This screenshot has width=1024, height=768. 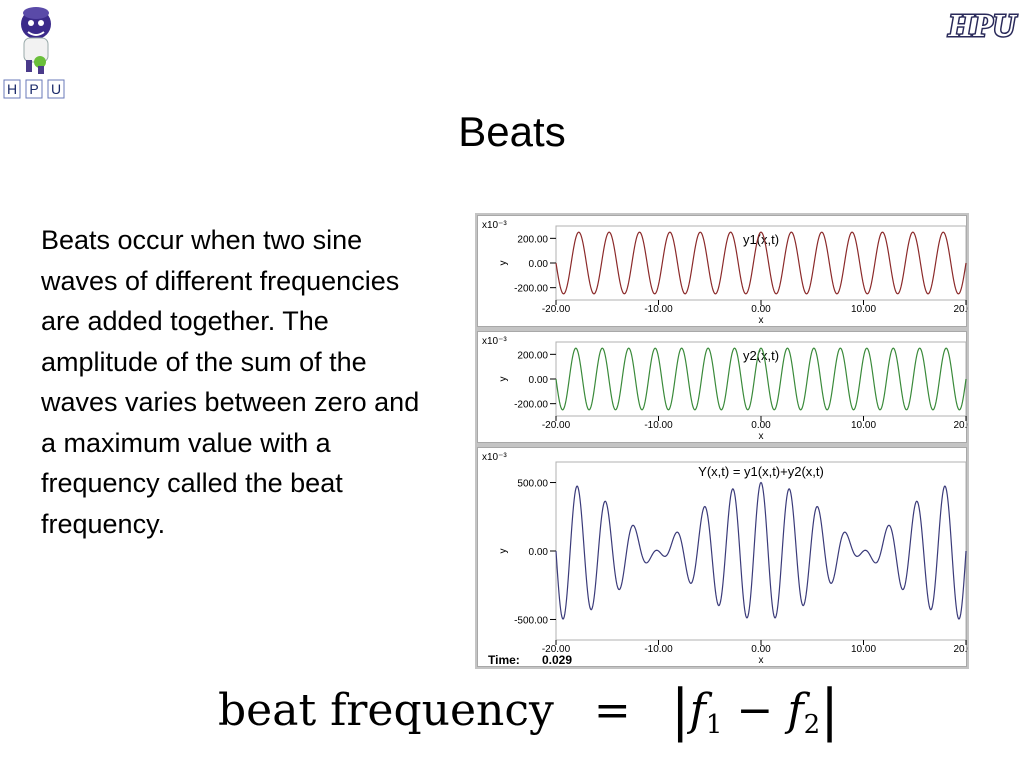 I want to click on hpu-wordmark-logo: HPU, so click(x=982, y=25).